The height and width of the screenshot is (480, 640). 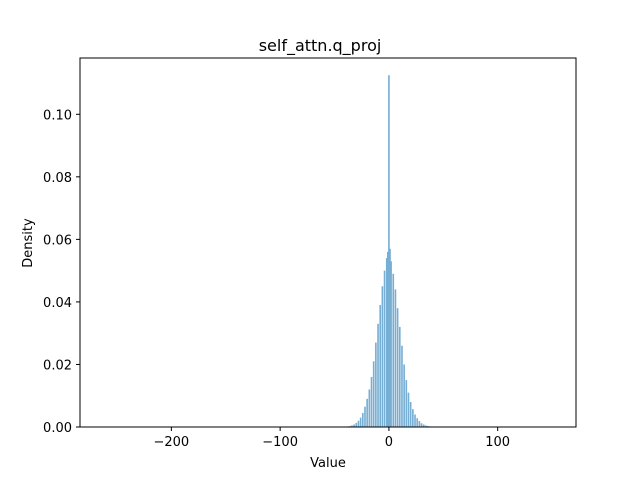 What do you see at coordinates (57, 240) in the screenshot?
I see `y-tick-label: 0.06` at bounding box center [57, 240].